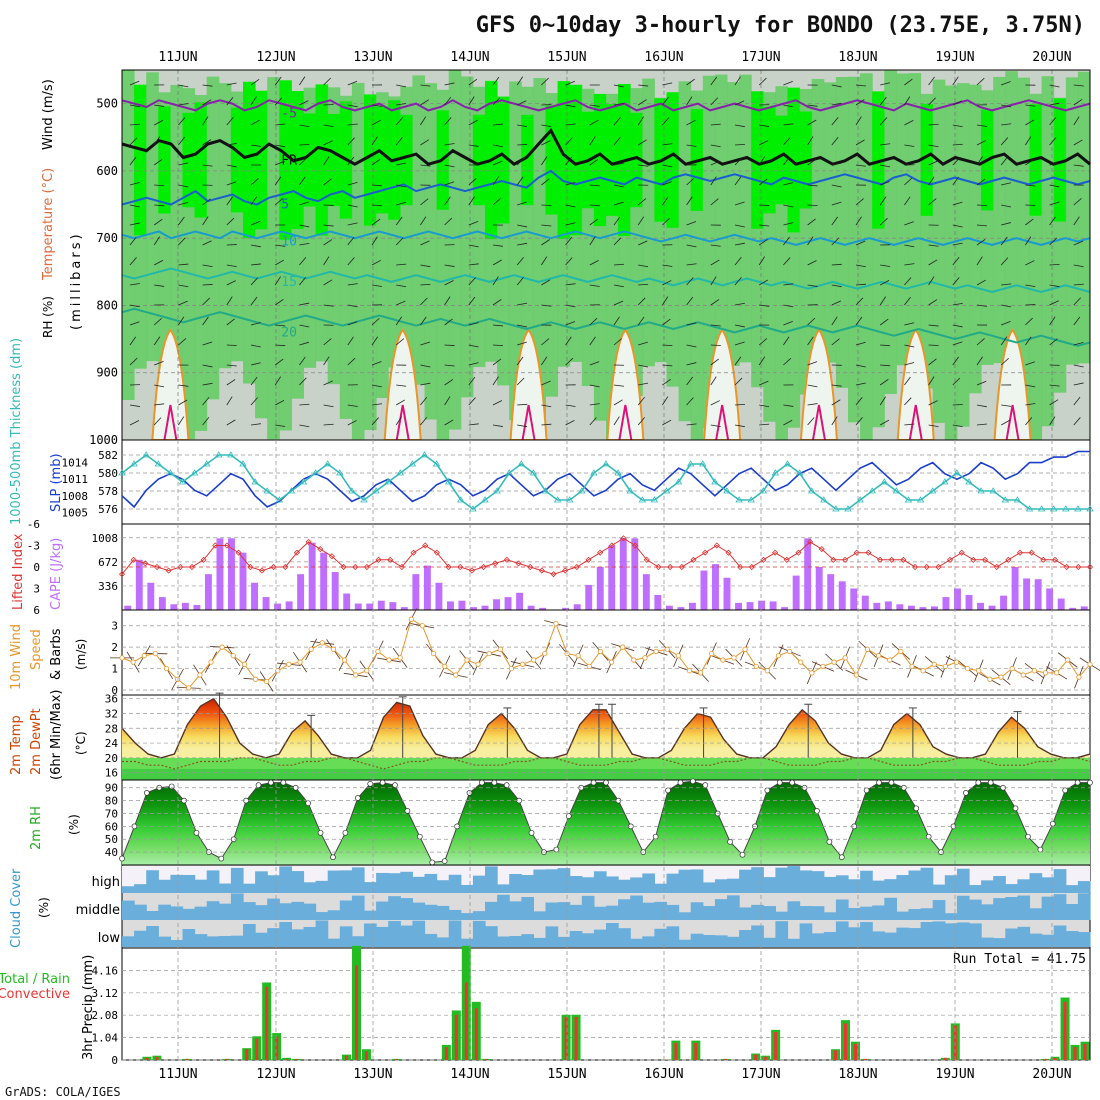  I want to click on date-label-top: 13JUN, so click(372, 57).